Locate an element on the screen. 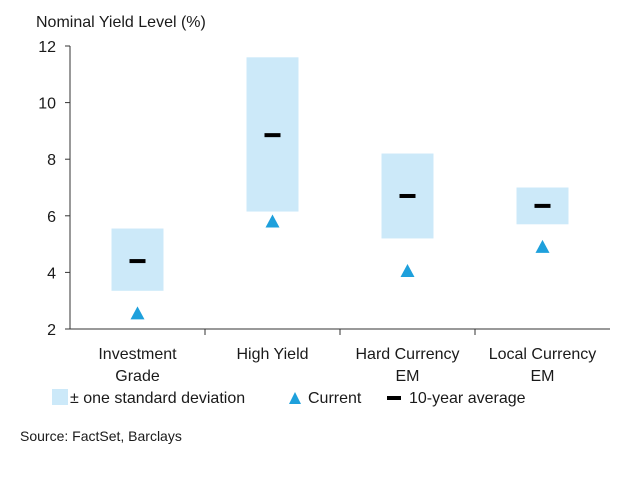 The width and height of the screenshot is (631, 486). x-tick-label: Grade is located at coordinates (137, 376).